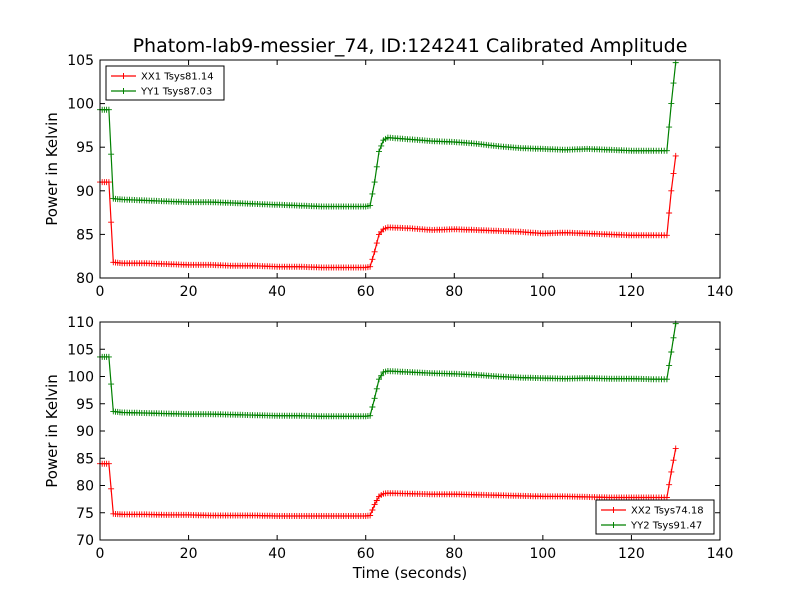  I want to click on legend-label: XX1 Tsys81.14, so click(177, 77).